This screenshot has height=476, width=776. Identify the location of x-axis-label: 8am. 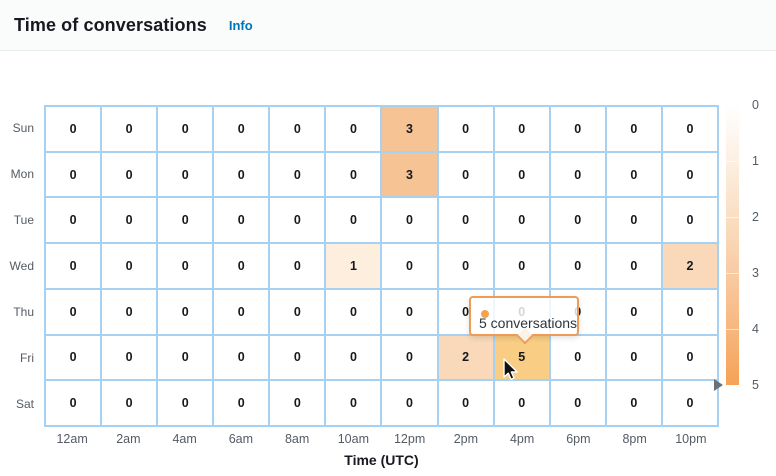
(297, 439).